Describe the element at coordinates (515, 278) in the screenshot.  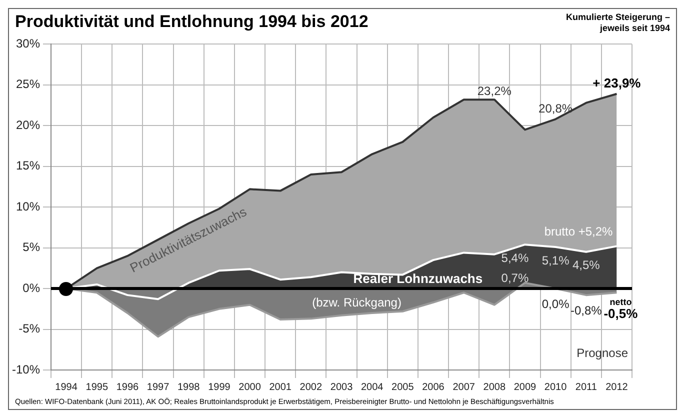
I see `annotation: 0,7%` at that location.